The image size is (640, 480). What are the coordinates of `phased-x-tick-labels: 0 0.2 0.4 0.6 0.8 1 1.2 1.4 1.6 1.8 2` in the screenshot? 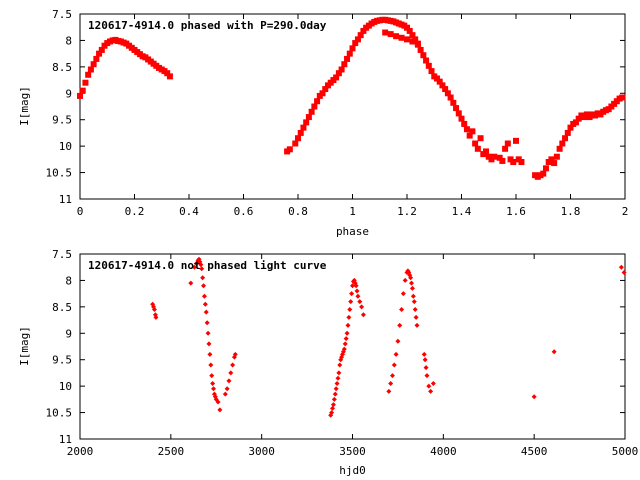 It's located at (353, 211).